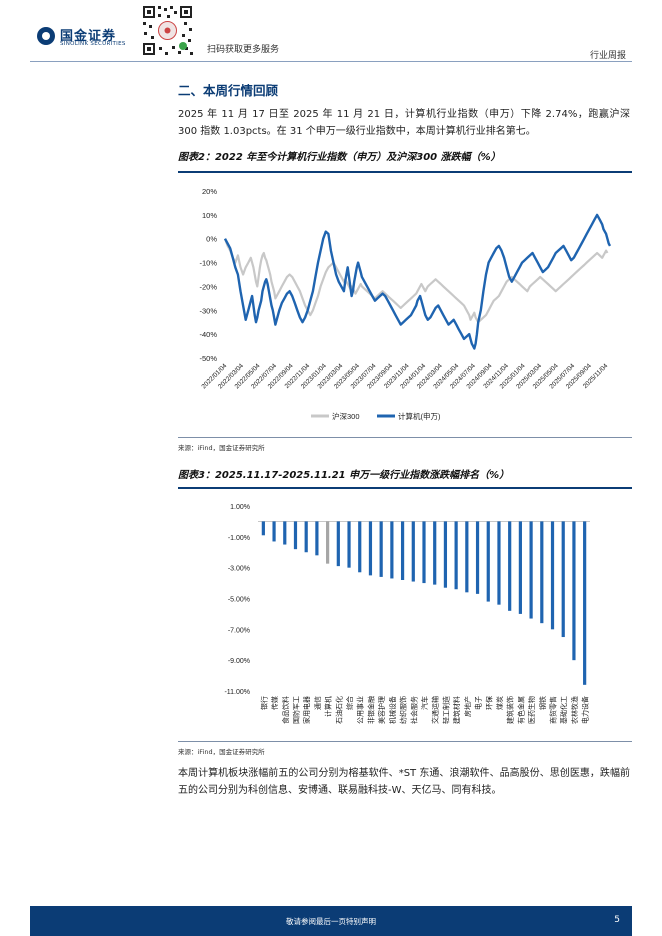  What do you see at coordinates (221, 448) in the screenshot?
I see `figure2-source: 来源：iFind，国金证券研究所` at bounding box center [221, 448].